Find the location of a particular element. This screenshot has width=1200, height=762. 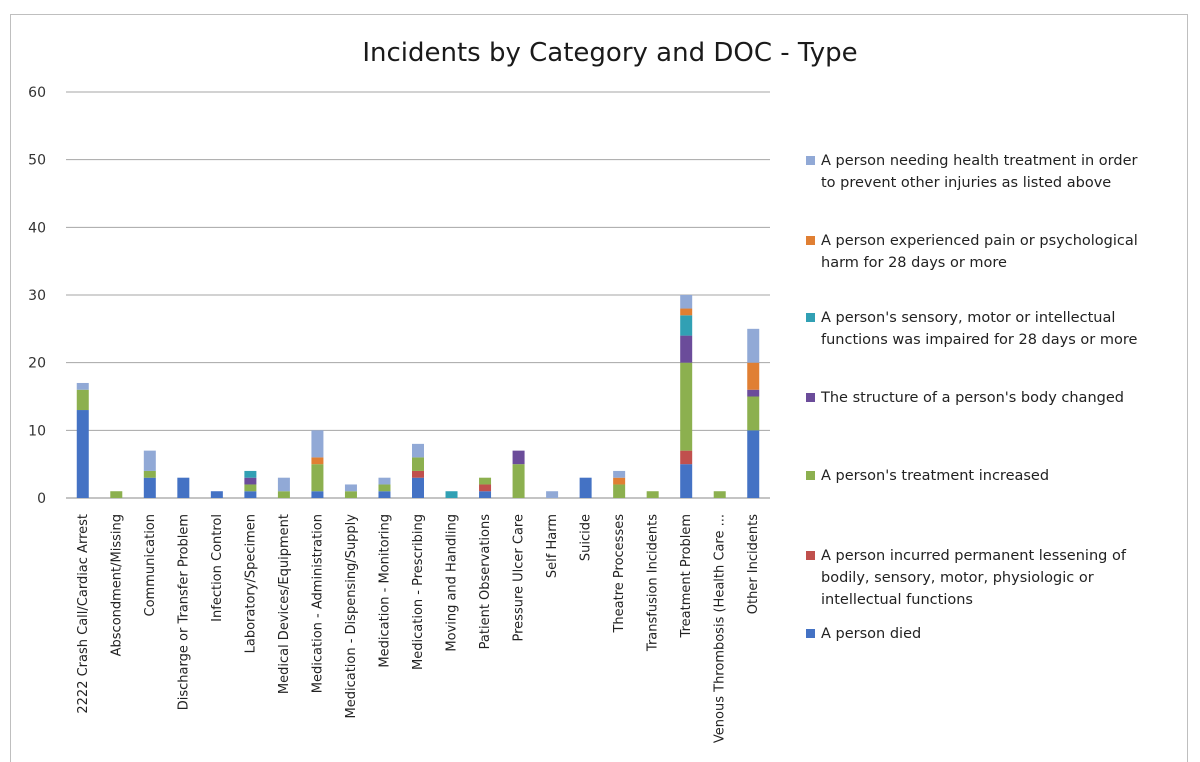

legend-label: A person died is located at coordinates (871, 634).